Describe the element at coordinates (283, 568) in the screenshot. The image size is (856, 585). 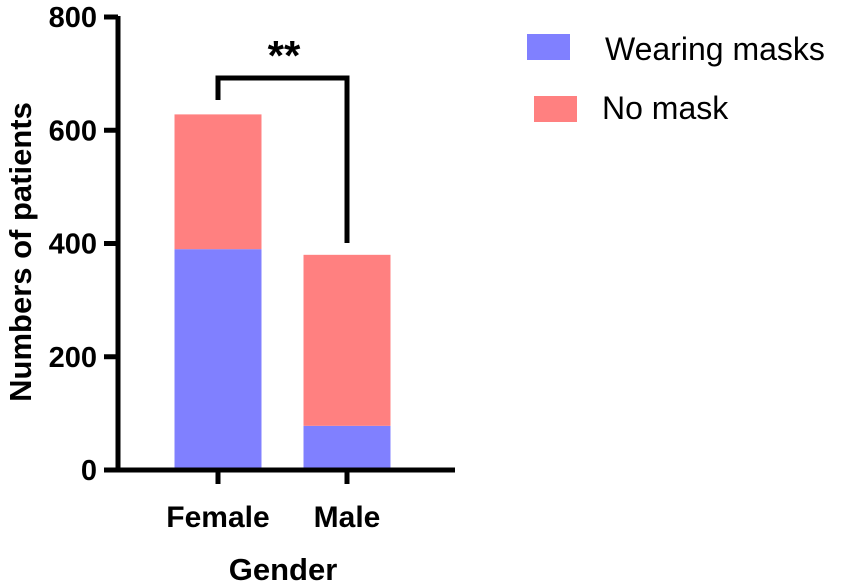
I see `x-axis-title: Gender` at that location.